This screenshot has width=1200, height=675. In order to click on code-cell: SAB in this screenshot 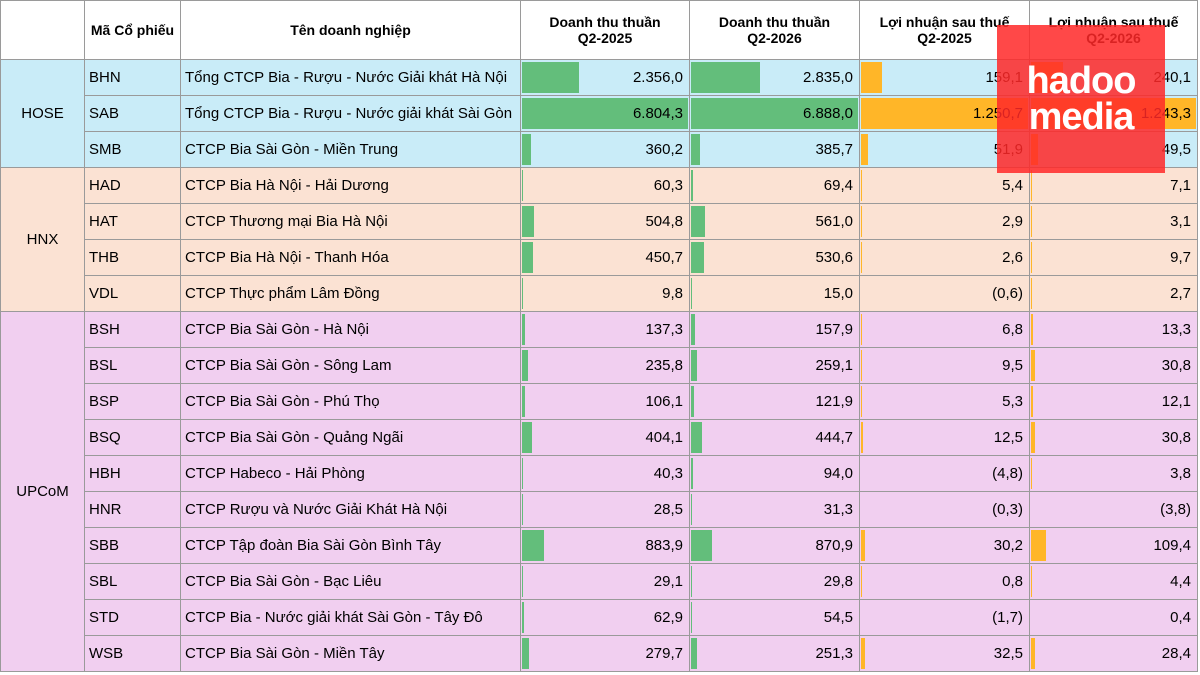, I will do `click(133, 114)`.